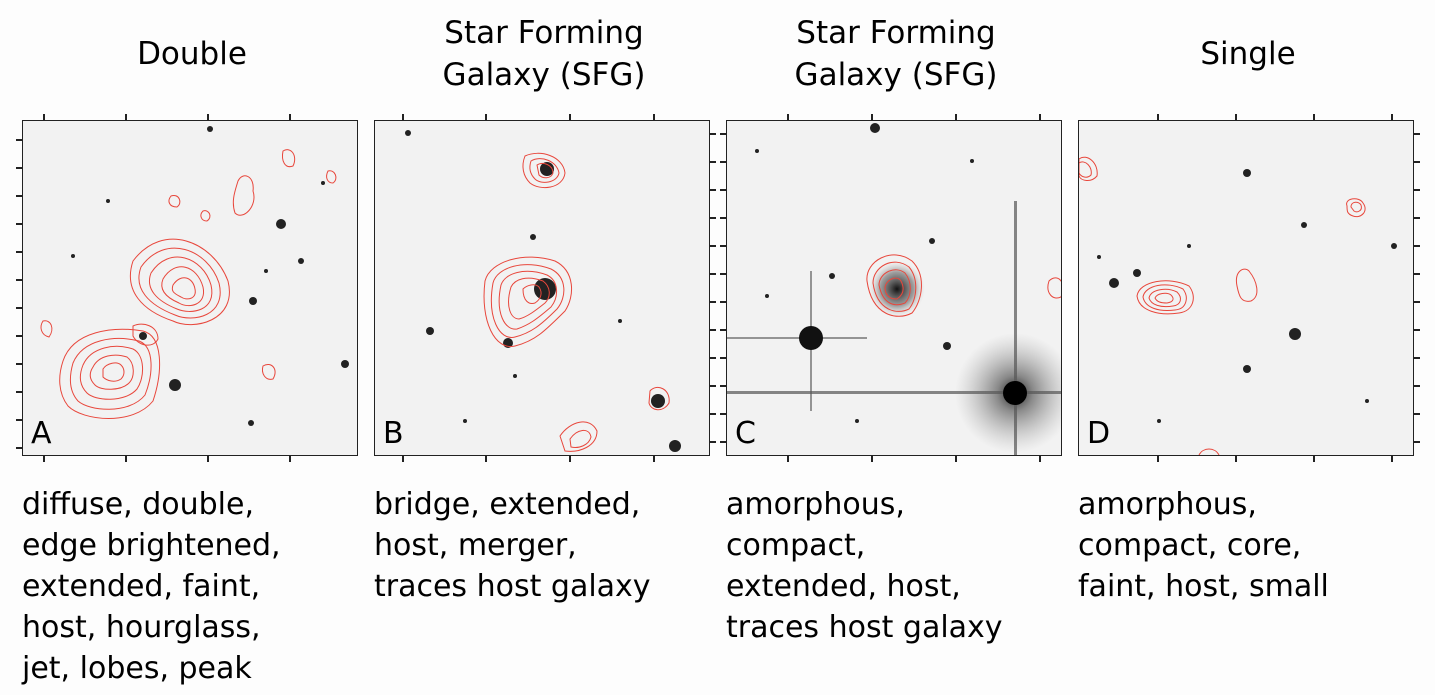 Image resolution: width=1435 pixels, height=695 pixels. Describe the element at coordinates (194, 276) in the screenshot. I see `panel-a-cutout` at that location.